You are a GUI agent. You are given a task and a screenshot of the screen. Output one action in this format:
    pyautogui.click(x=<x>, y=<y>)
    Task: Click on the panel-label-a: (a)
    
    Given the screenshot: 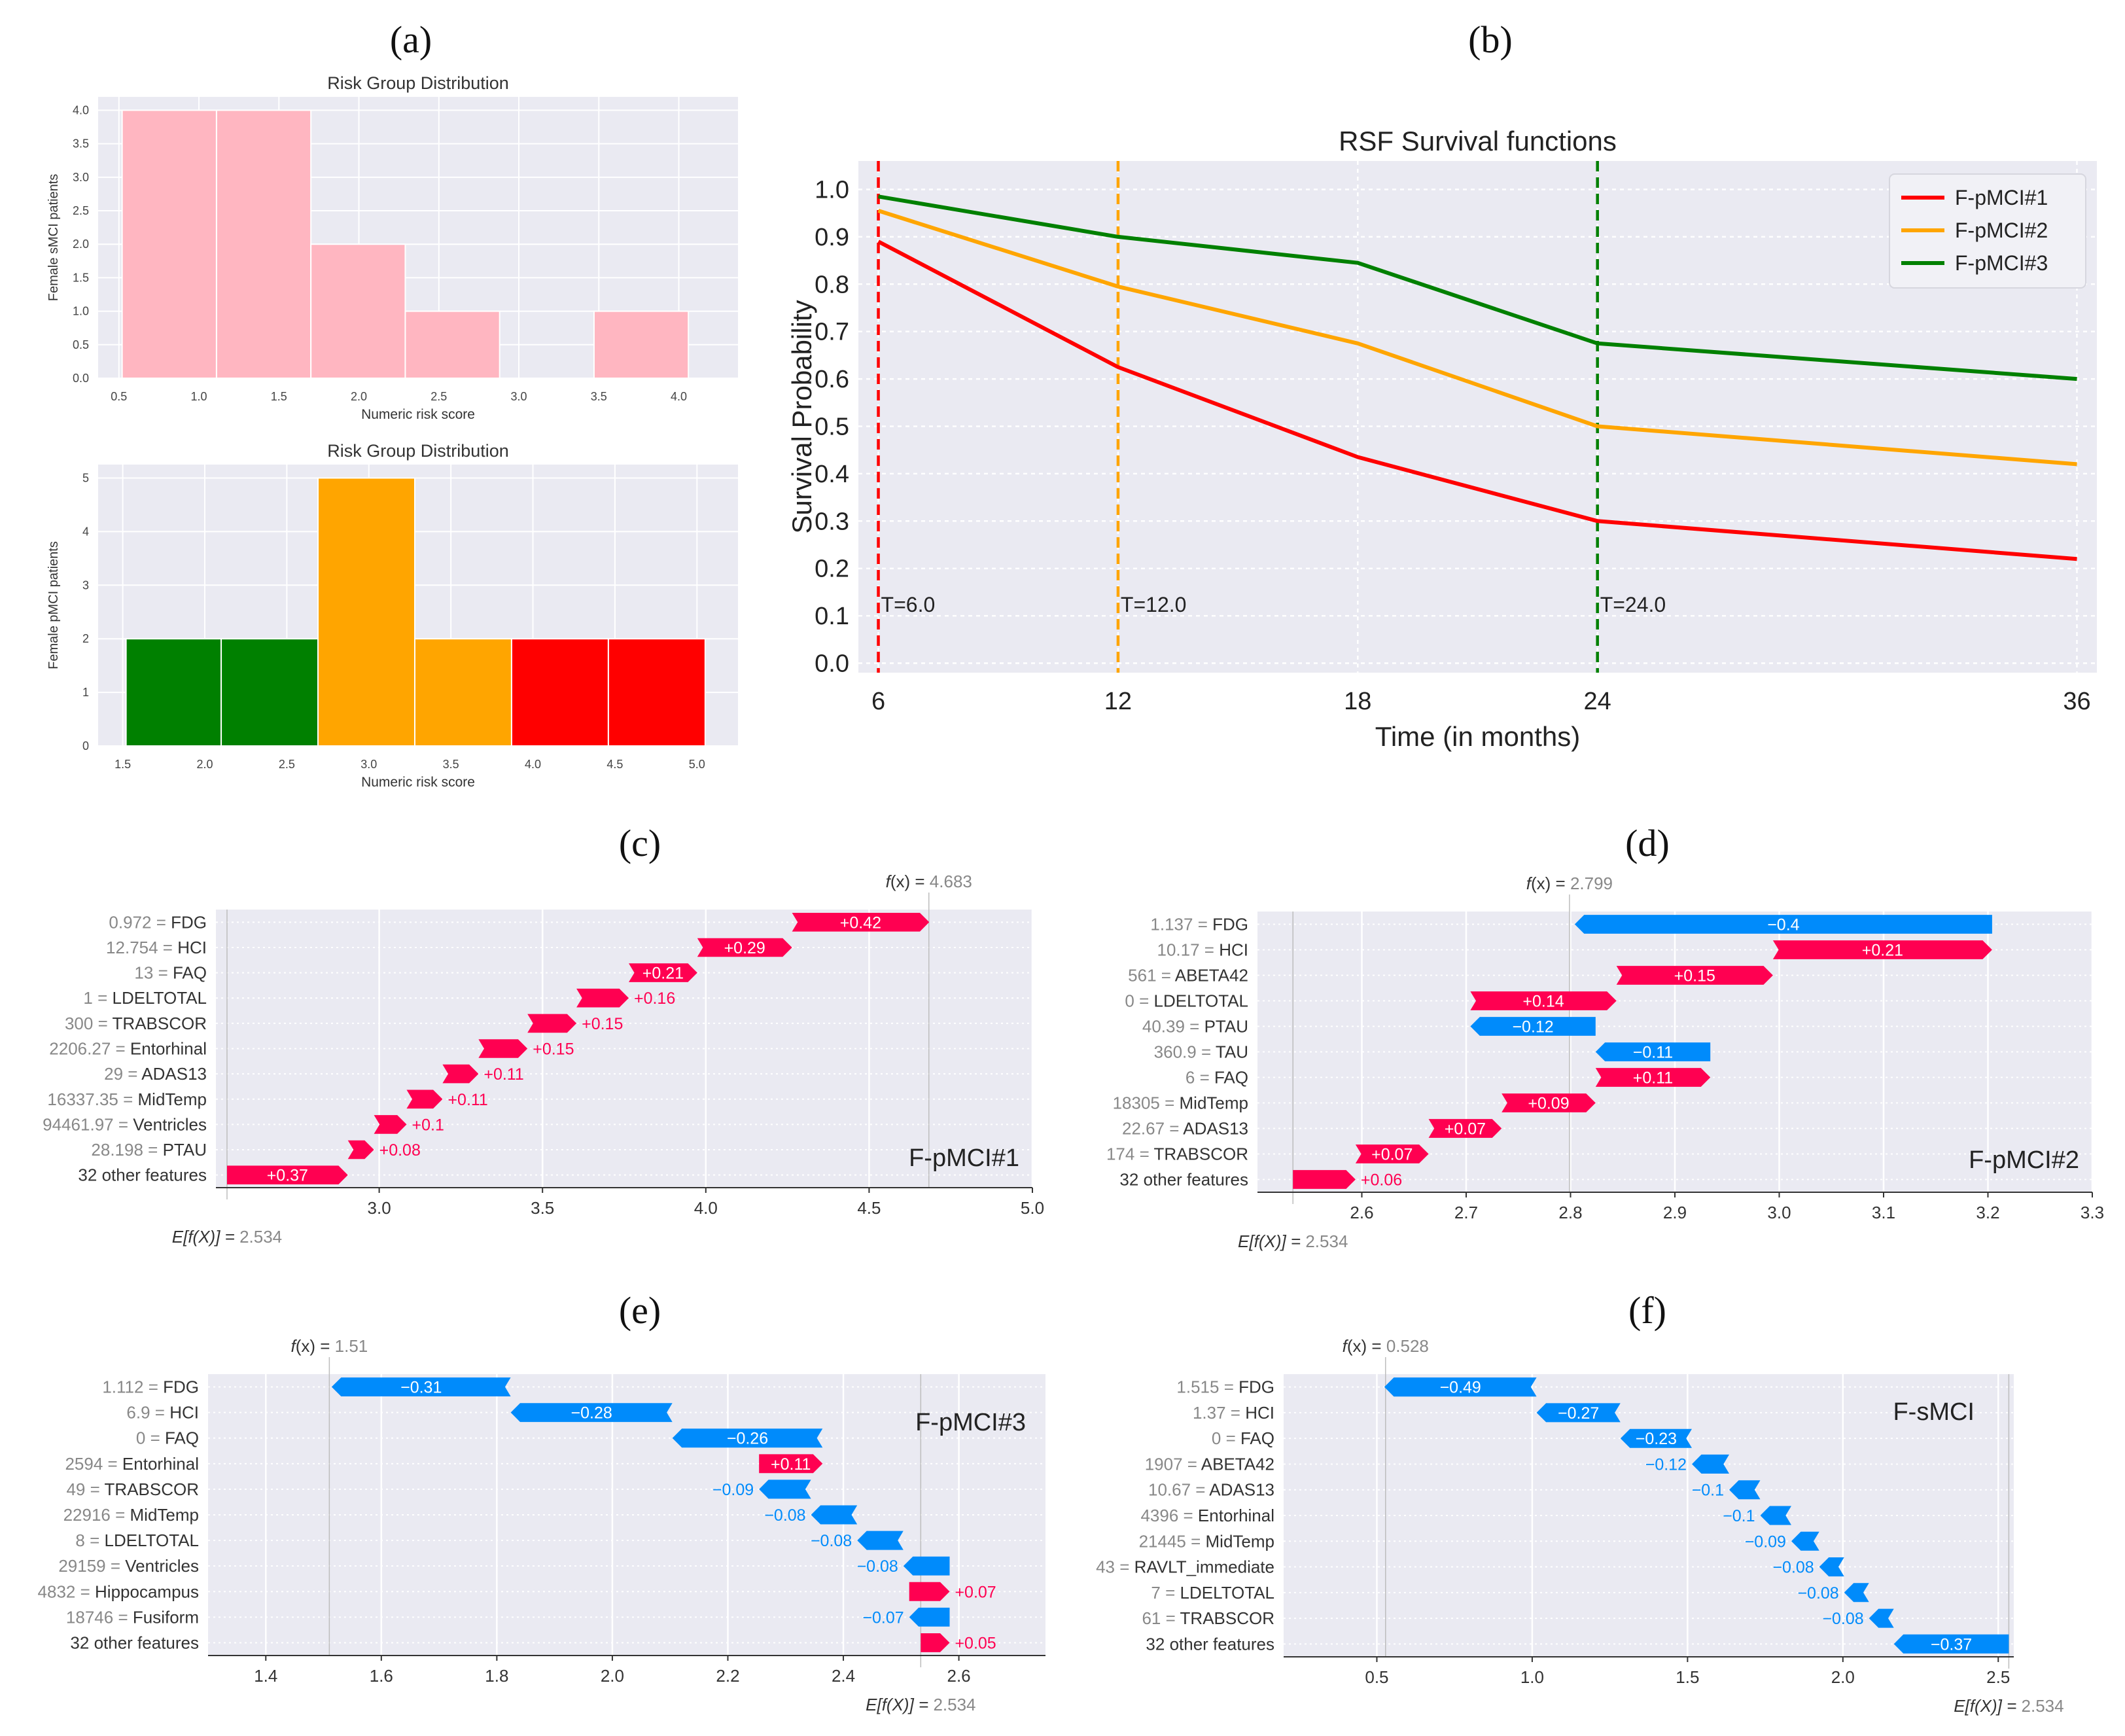 What is the action you would take?
    pyautogui.click(x=411, y=39)
    